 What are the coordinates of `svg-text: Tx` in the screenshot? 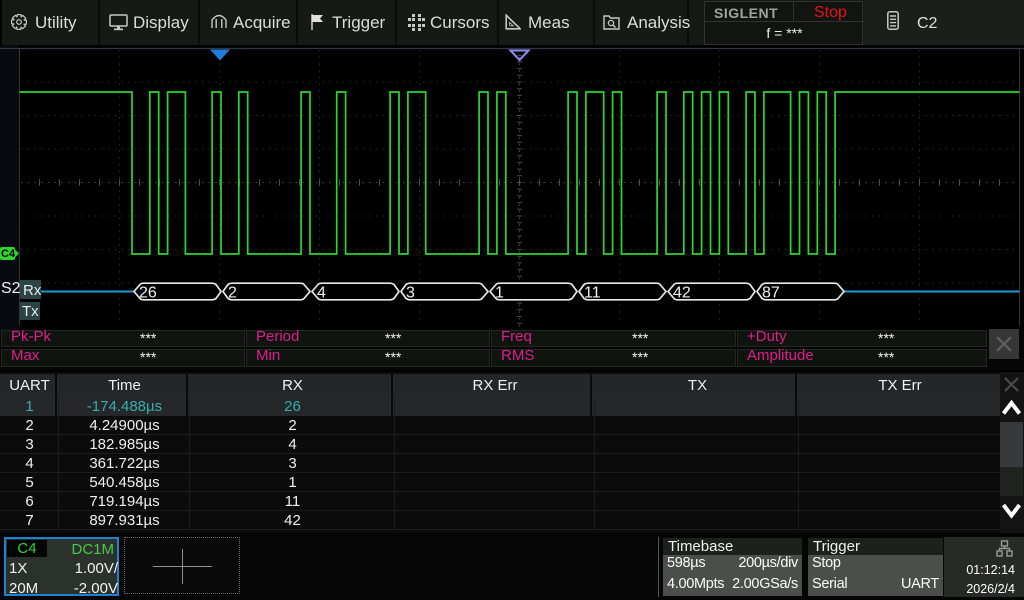 It's located at (30, 311).